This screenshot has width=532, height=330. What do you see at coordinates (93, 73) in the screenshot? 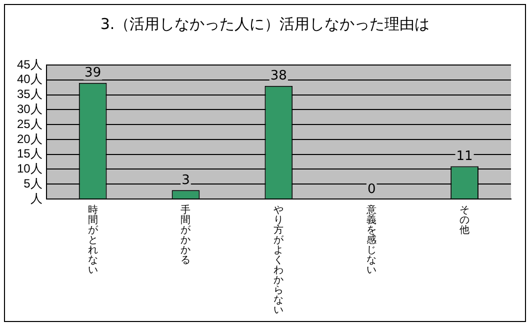
I see `data-label: 39` at bounding box center [93, 73].